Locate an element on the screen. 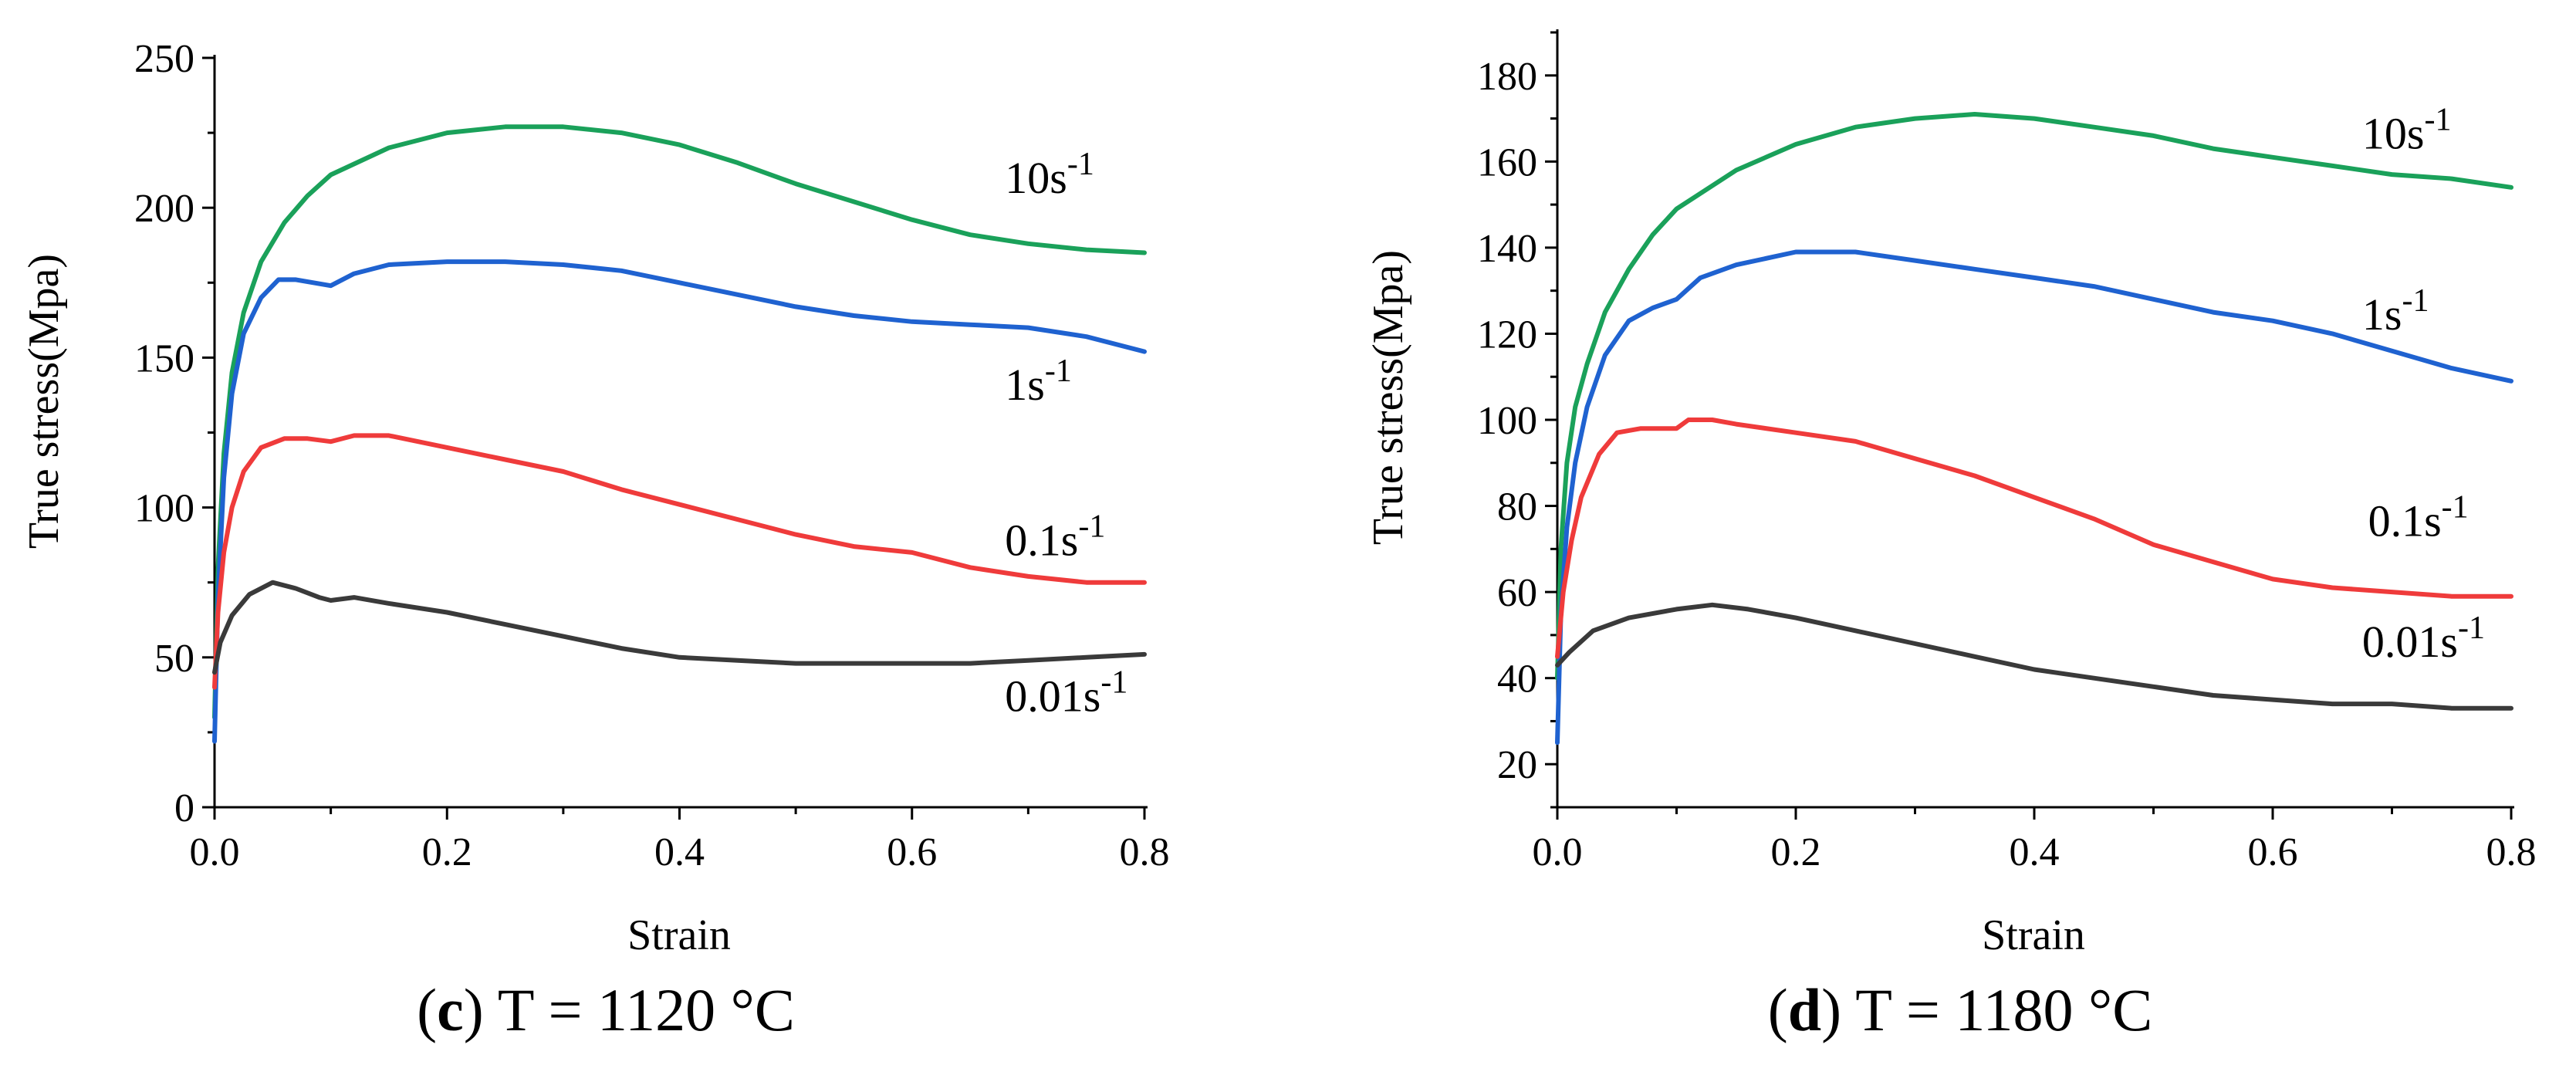  panel-d-series-001s-1-label-sup: -1 is located at coordinates (2471, 628).